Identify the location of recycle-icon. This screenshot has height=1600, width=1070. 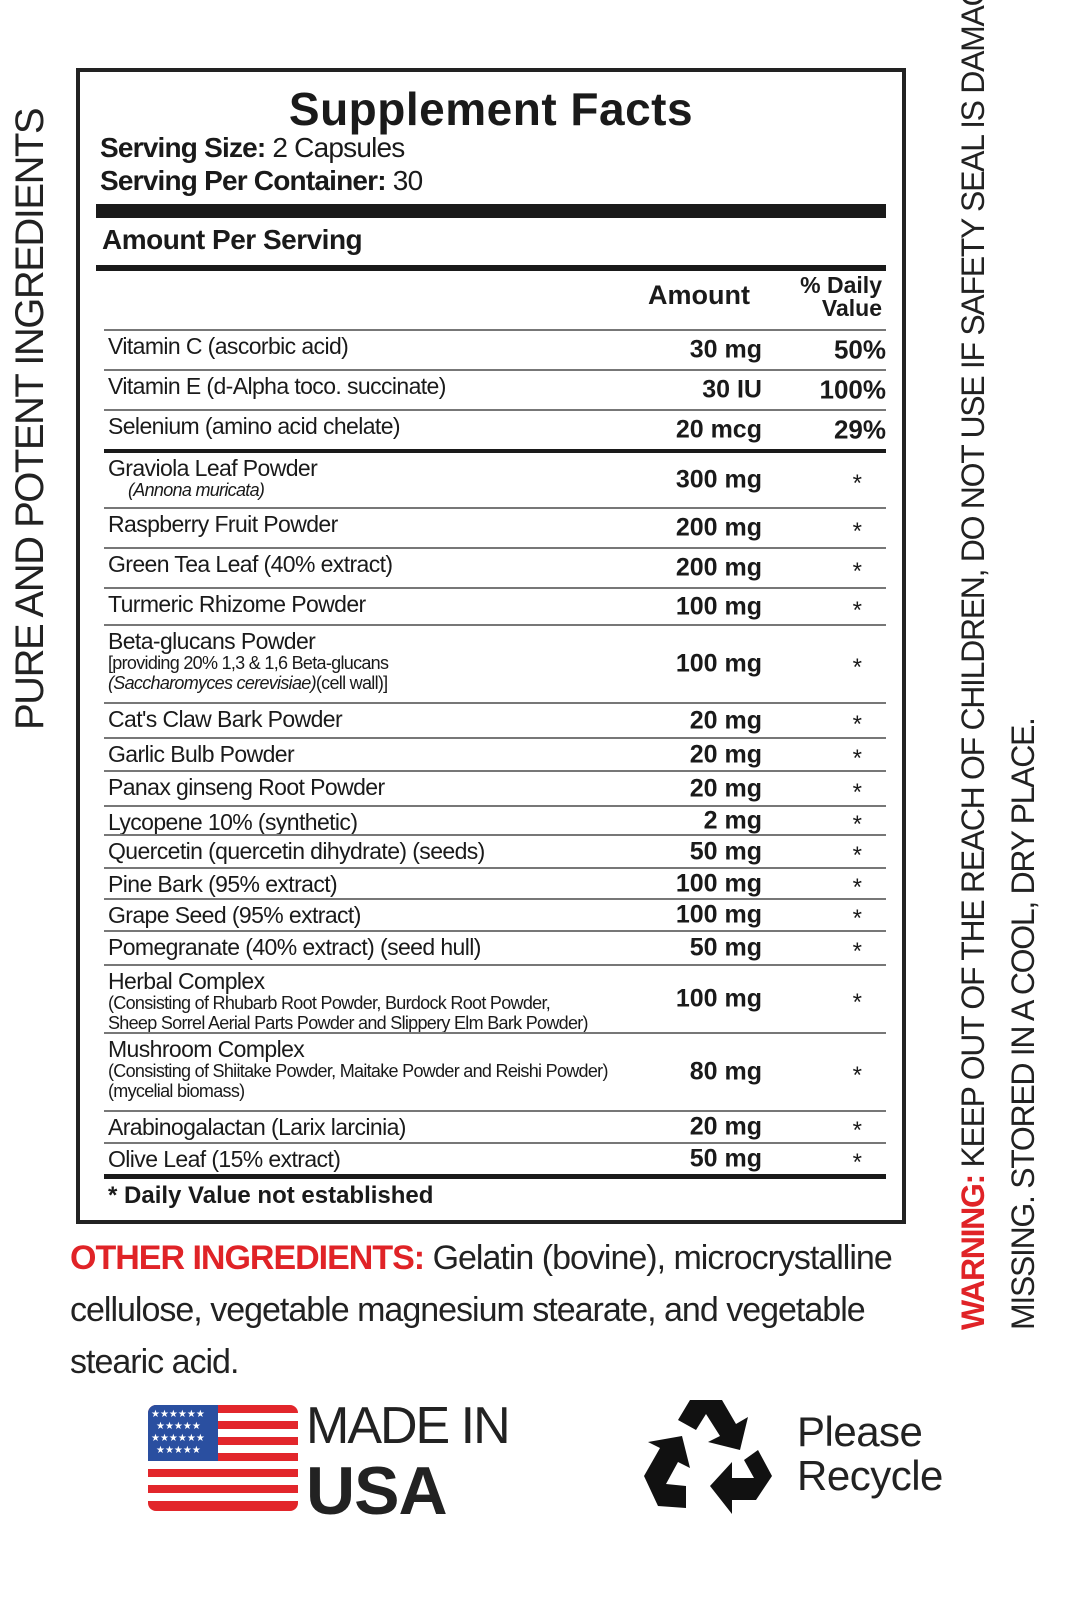
(708, 1457).